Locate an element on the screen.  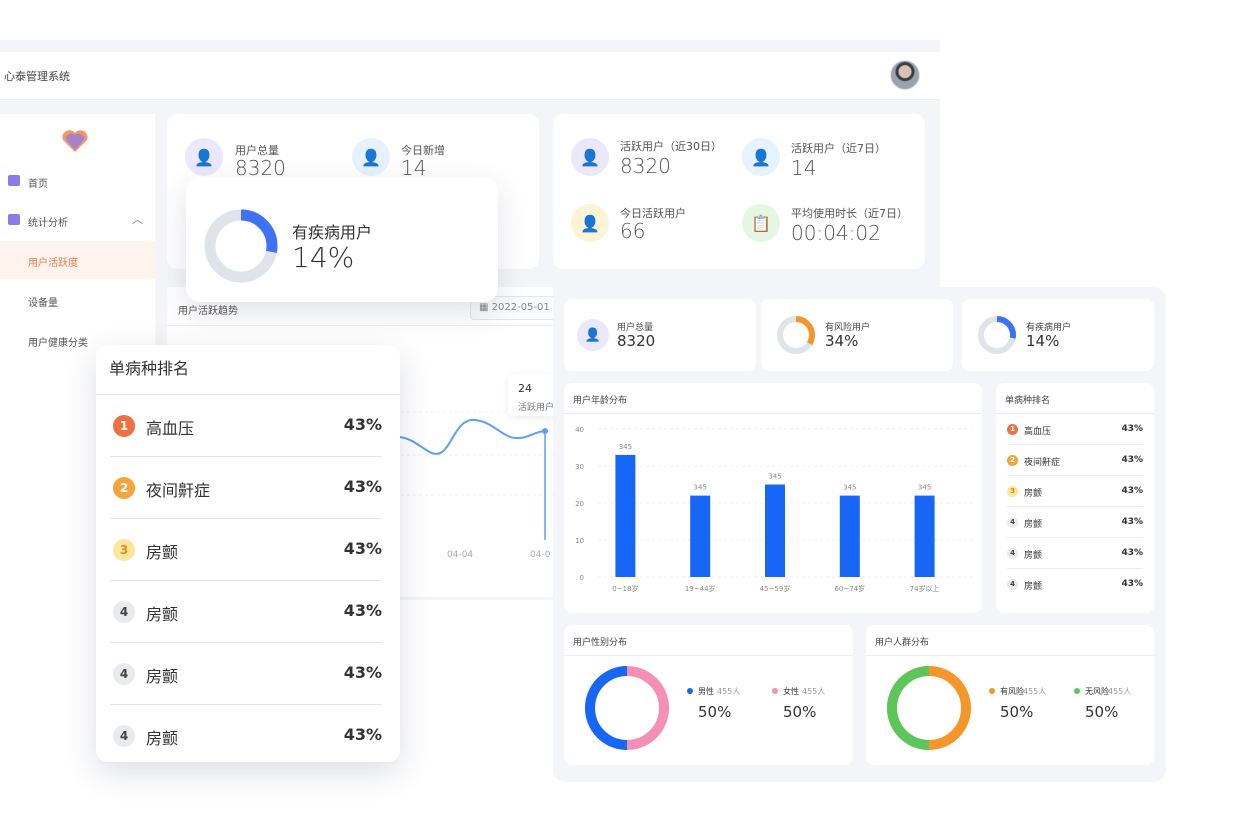
gender-distribution-card: 用户性别分布 男性 455人 50% 女性 455人 50% is located at coordinates (708, 695).